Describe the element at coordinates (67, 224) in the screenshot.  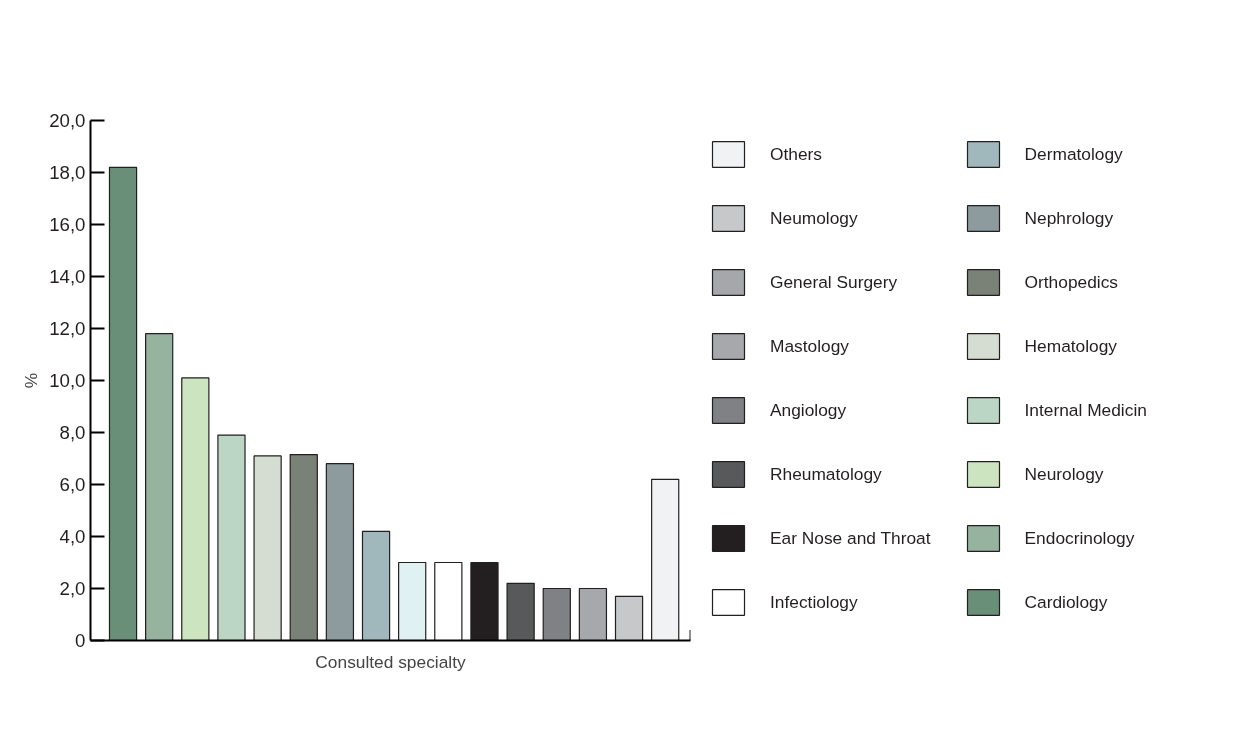
I see `y-tick-label: 16,0` at that location.